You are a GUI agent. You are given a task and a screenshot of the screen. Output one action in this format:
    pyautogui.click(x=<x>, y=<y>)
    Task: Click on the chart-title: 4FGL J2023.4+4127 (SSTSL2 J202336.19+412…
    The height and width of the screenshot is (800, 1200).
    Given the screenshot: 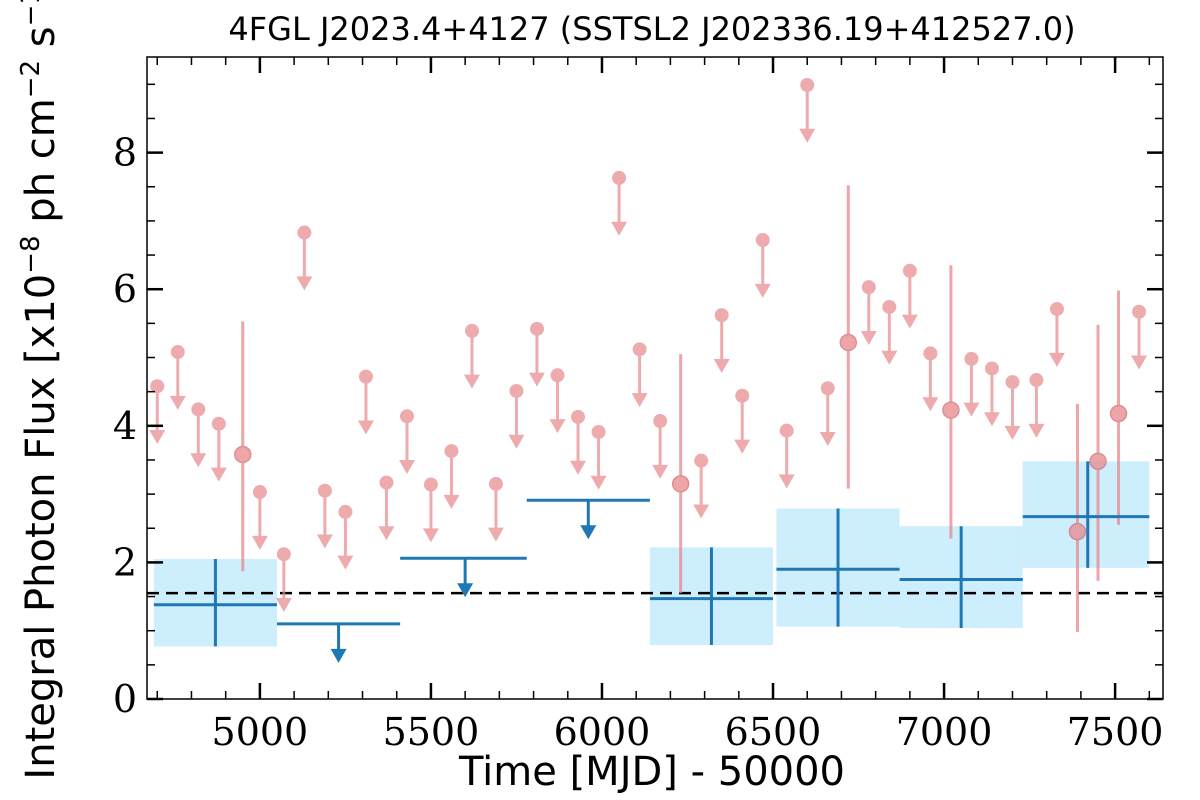 What is the action you would take?
    pyautogui.click(x=651, y=29)
    